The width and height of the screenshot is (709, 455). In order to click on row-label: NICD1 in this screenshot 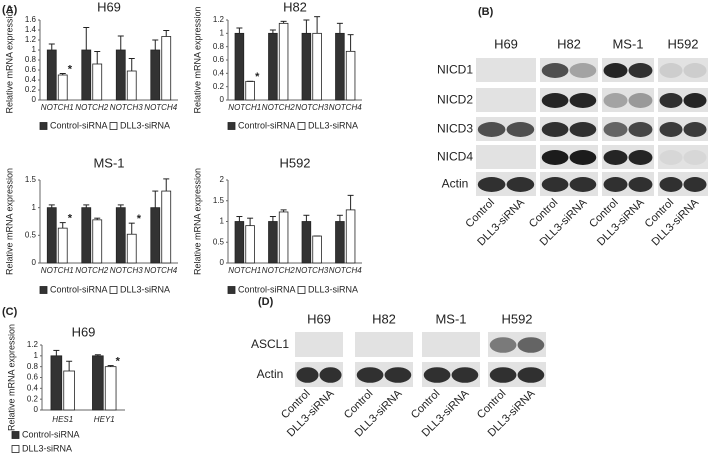, I will do `click(455, 70)`.